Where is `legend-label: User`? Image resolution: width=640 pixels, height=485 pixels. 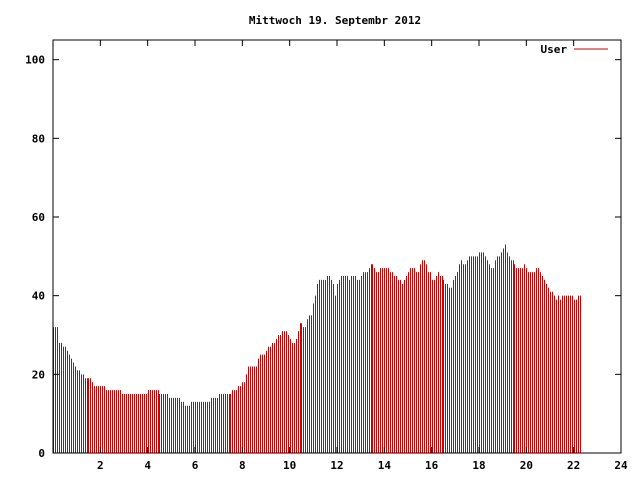
legend-label: User is located at coordinates (554, 49).